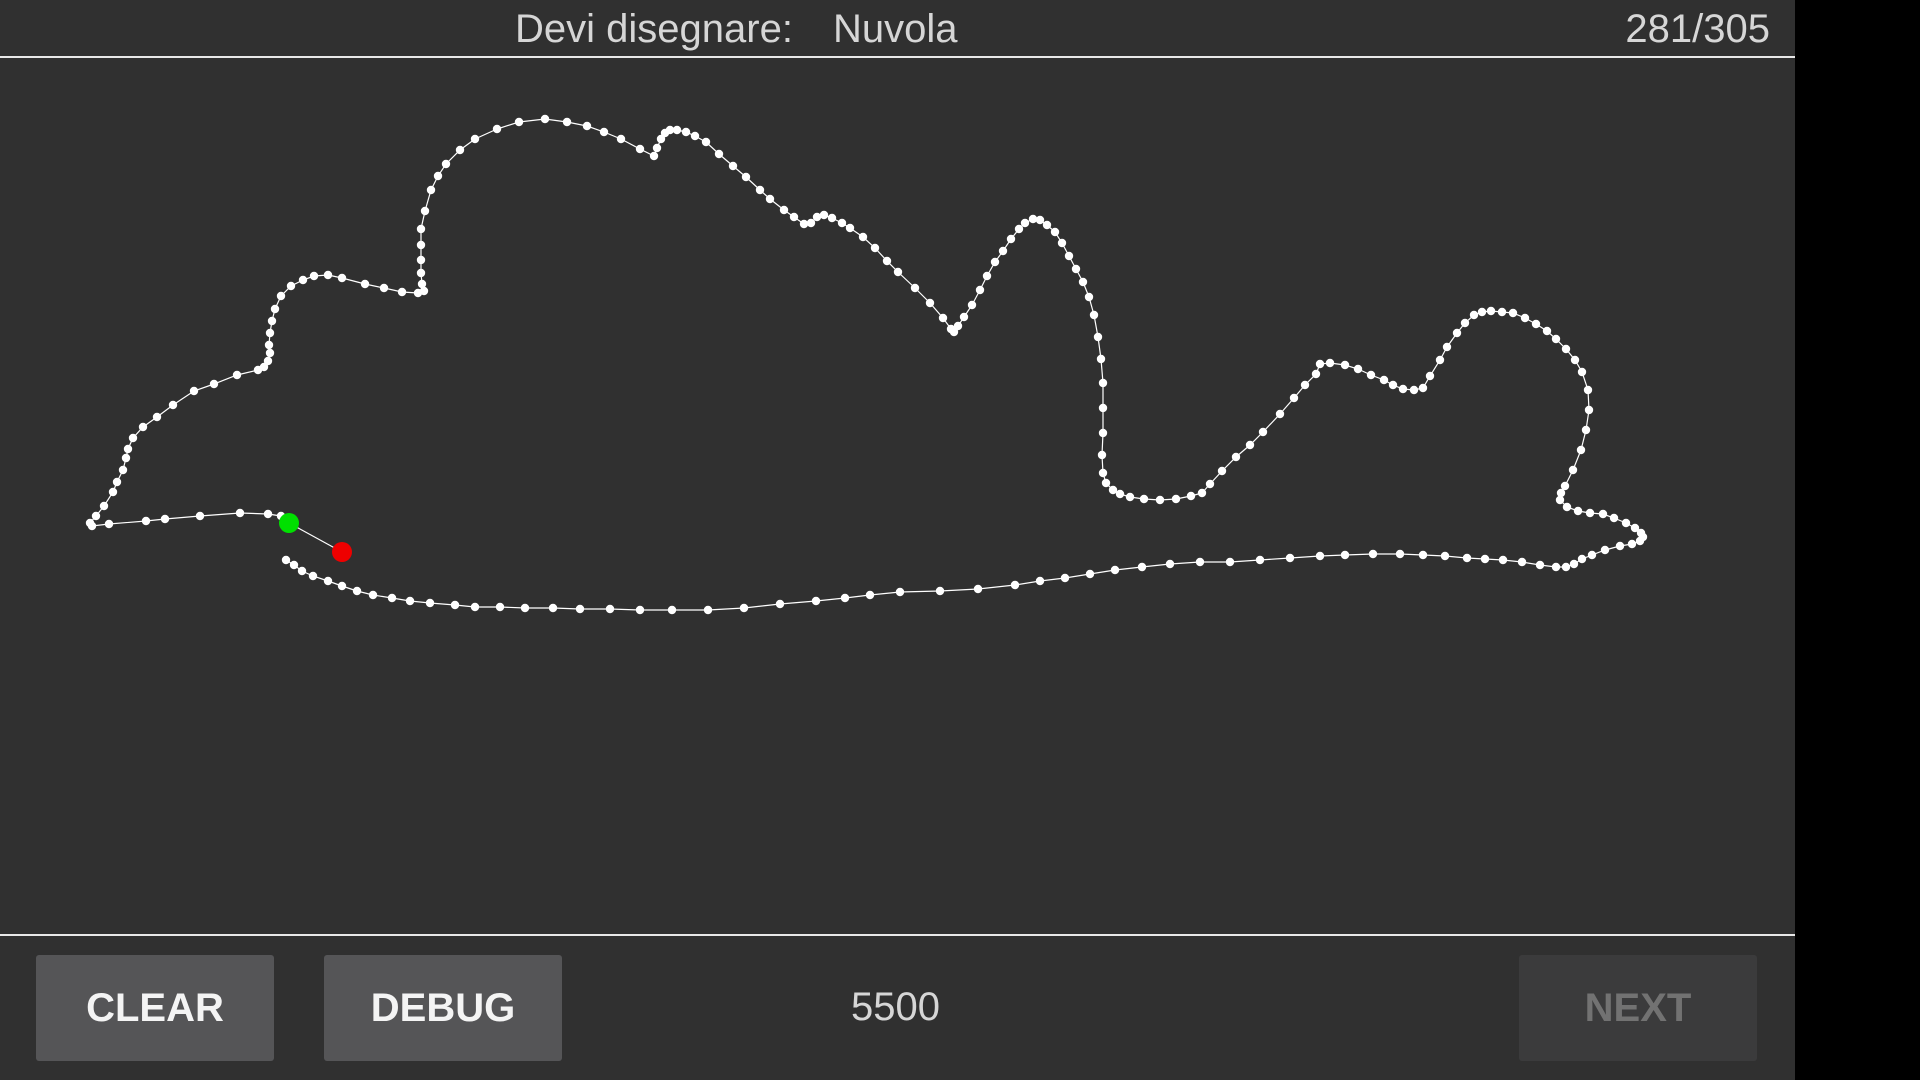  What do you see at coordinates (315, 537) in the screenshot?
I see `stroke-tail` at bounding box center [315, 537].